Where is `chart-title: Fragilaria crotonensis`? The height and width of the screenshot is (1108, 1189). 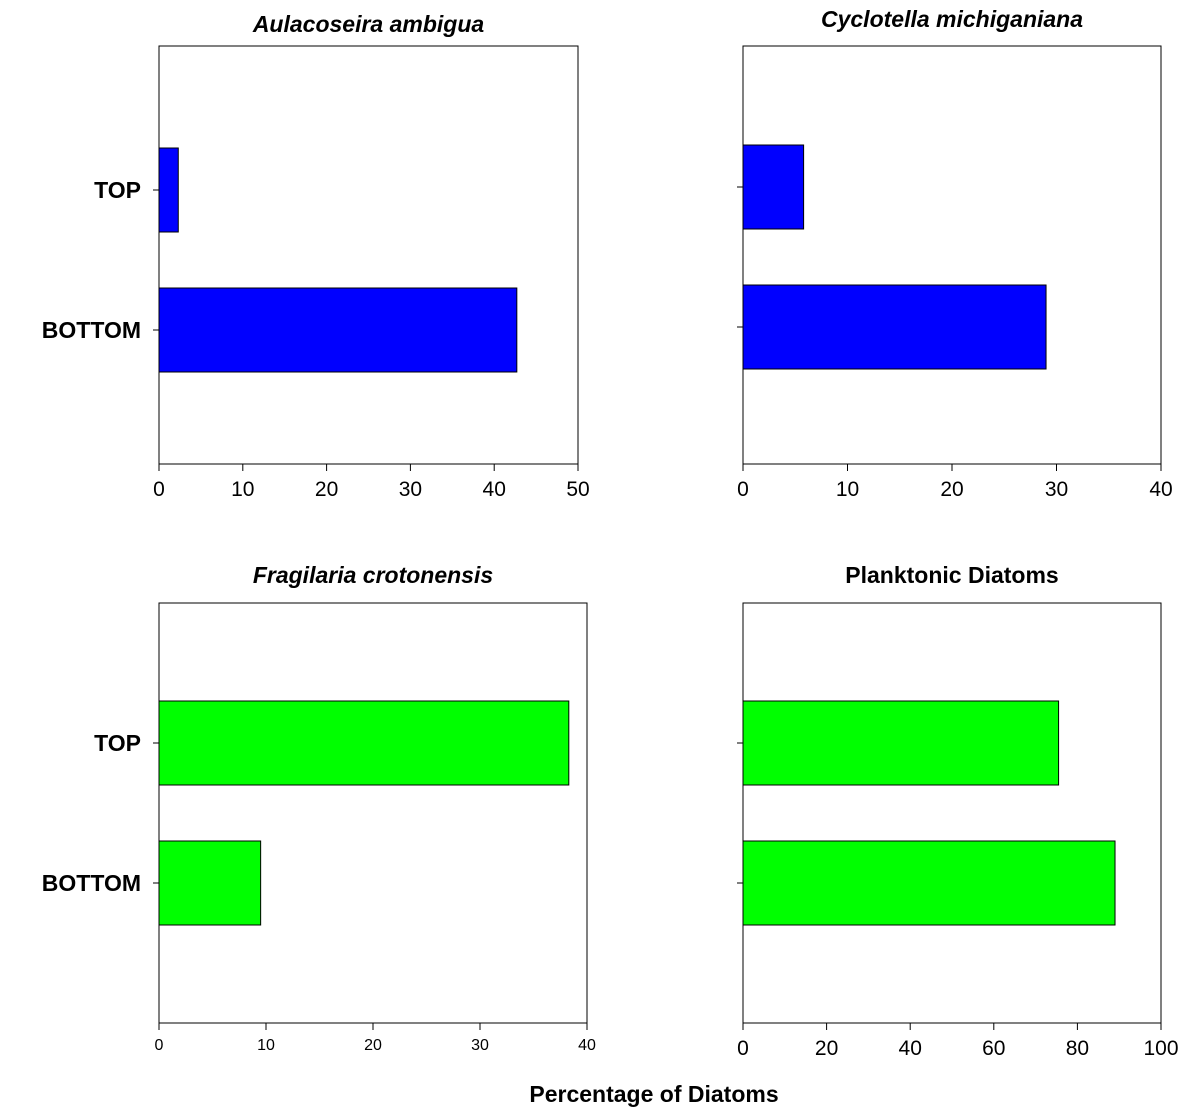
chart-title: Fragilaria crotonensis is located at coordinates (373, 575).